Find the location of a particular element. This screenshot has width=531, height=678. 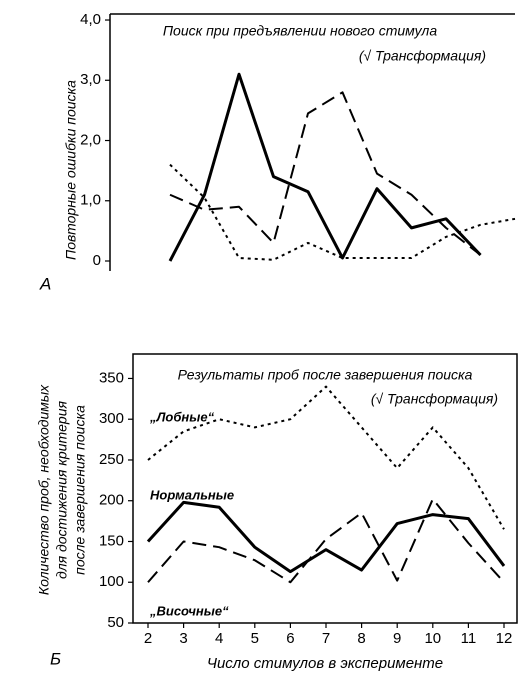

legend-label: „Лобные“ is located at coordinates (182, 416).